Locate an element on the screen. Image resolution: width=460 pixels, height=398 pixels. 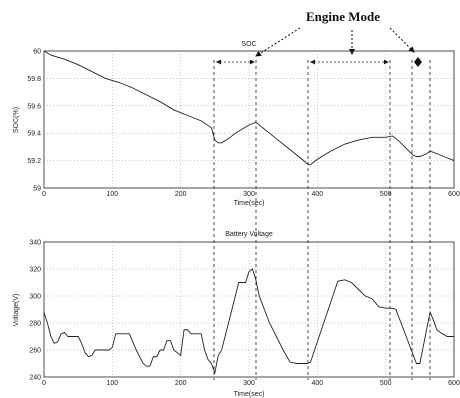
soc-chart-title: SOC is located at coordinates (248, 44).